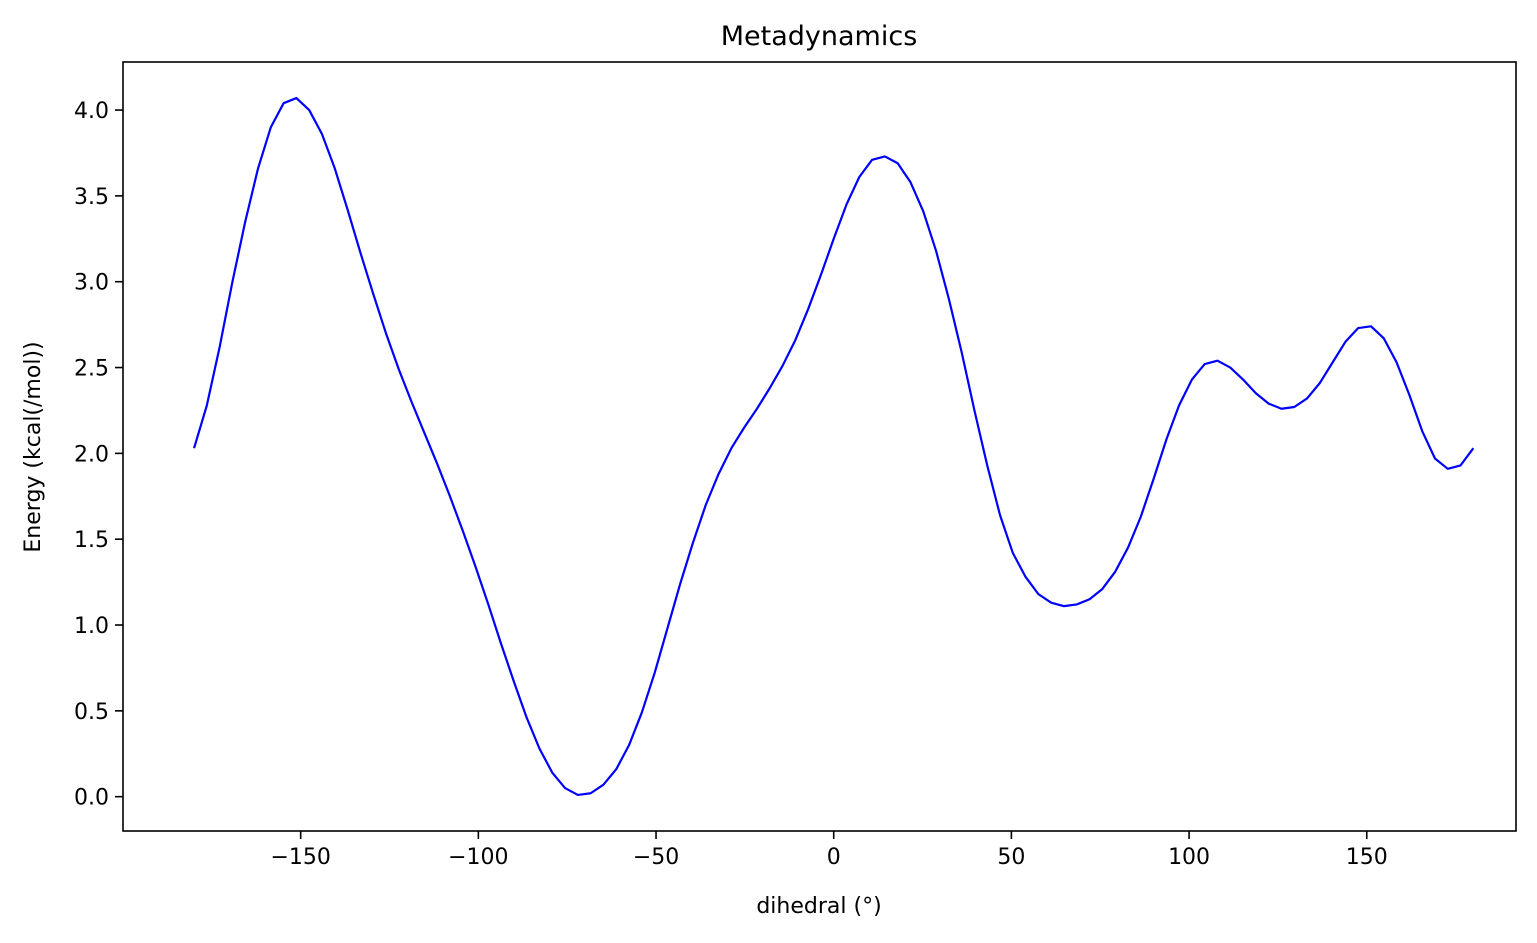  I want to click on chart-title: Metadynamics, so click(819, 36).